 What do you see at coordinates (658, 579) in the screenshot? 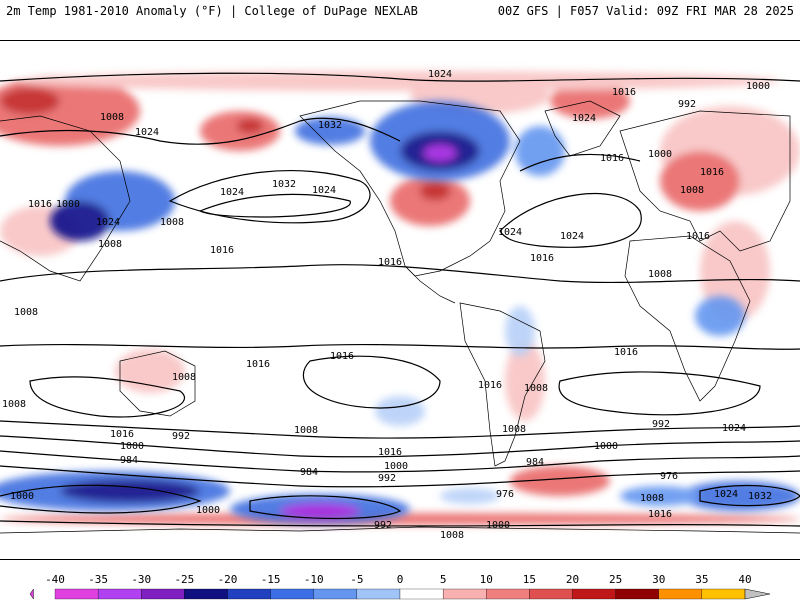
I see `colorbar-tick-label: 30` at bounding box center [658, 579].